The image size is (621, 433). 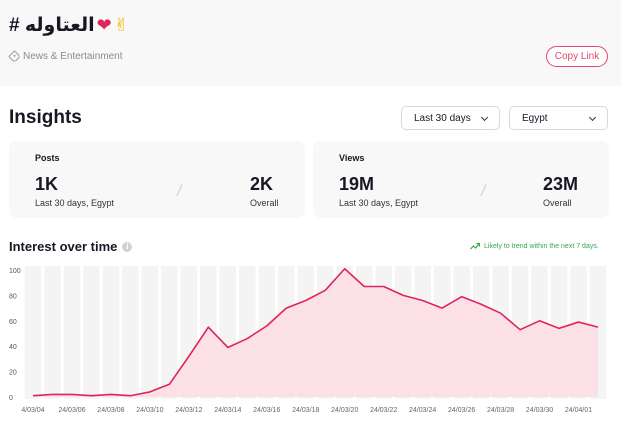 I want to click on chart-x-tick-label: 24/03/30, so click(x=539, y=410).